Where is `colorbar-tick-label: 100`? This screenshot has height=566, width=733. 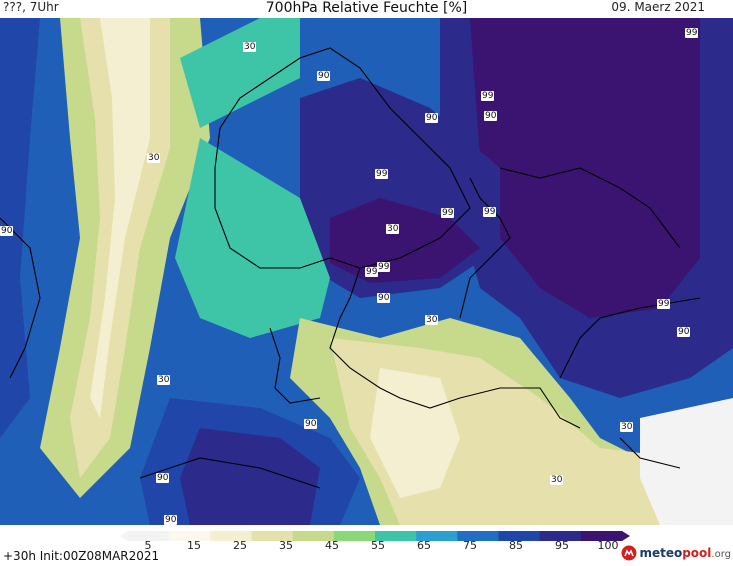 colorbar-tick-label: 100 is located at coordinates (608, 545).